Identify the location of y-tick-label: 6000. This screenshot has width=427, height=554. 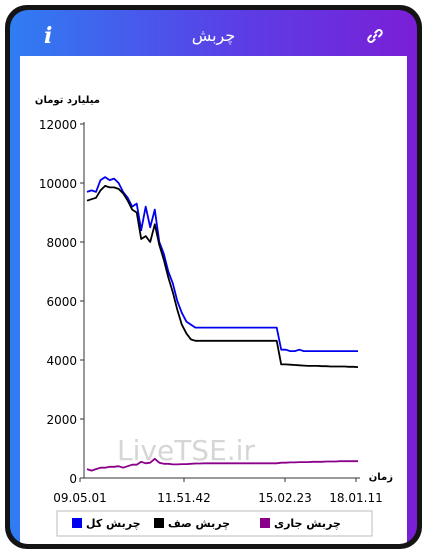
(61, 302).